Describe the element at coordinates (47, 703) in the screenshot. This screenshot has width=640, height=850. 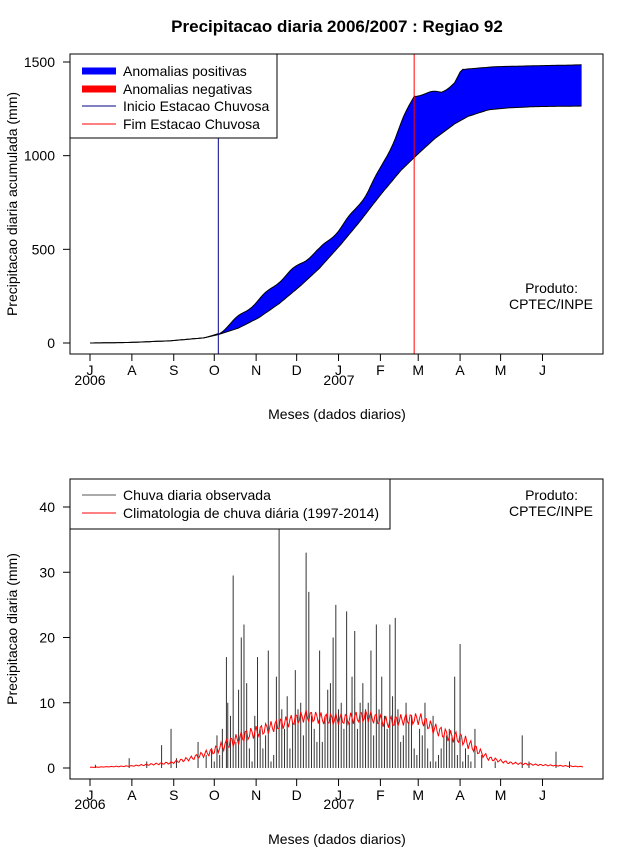
I see `y-tick-label: 10` at that location.